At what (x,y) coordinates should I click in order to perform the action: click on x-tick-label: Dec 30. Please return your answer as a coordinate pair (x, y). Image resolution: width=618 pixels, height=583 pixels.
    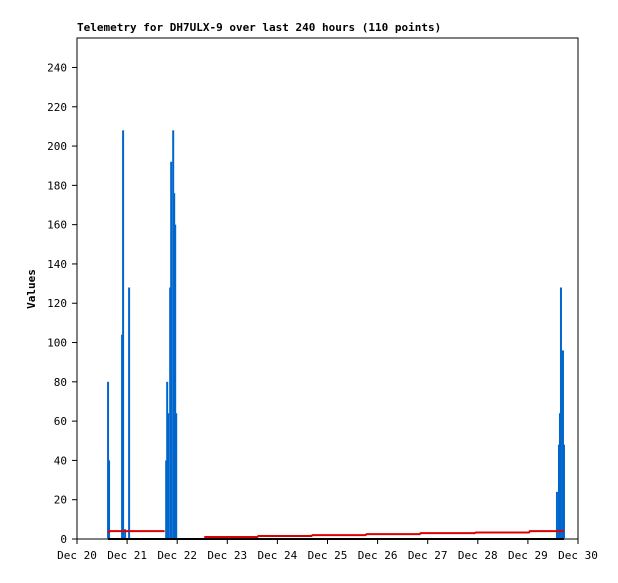
    Looking at the image, I should click on (578, 555).